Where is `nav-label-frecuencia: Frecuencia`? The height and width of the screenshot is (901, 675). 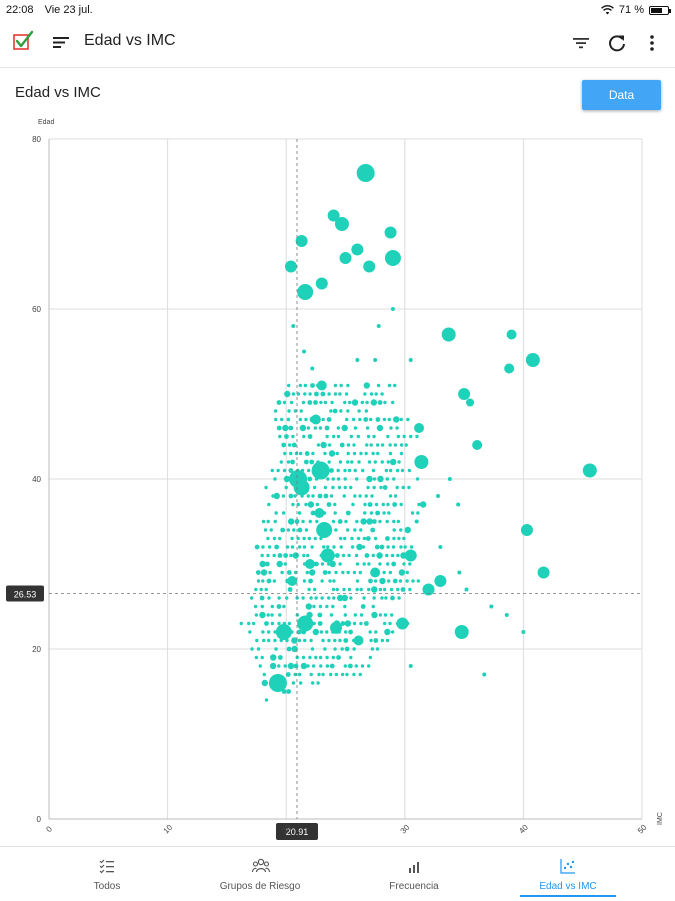
nav-label-frecuencia: Frecuencia is located at coordinates (414, 886).